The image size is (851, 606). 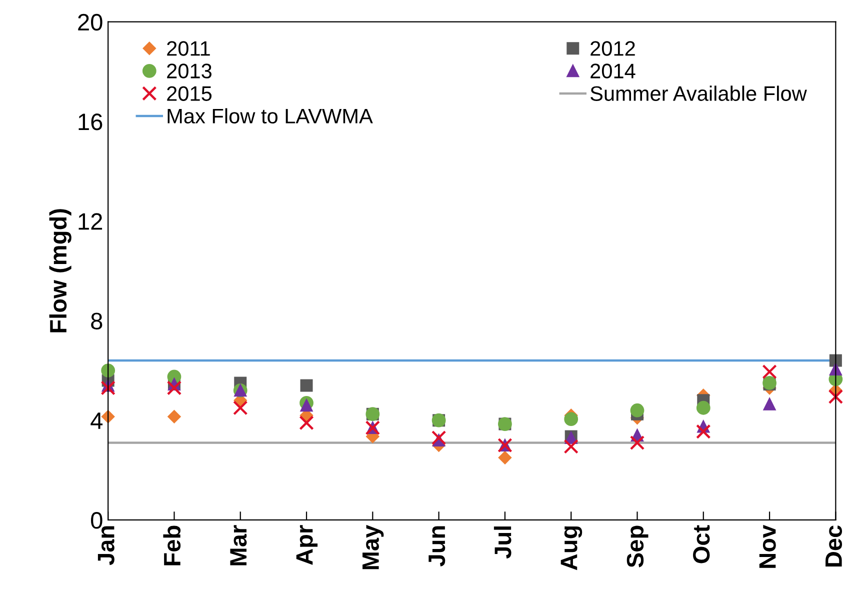 I want to click on x-tick-label: Mar, so click(x=238, y=545).